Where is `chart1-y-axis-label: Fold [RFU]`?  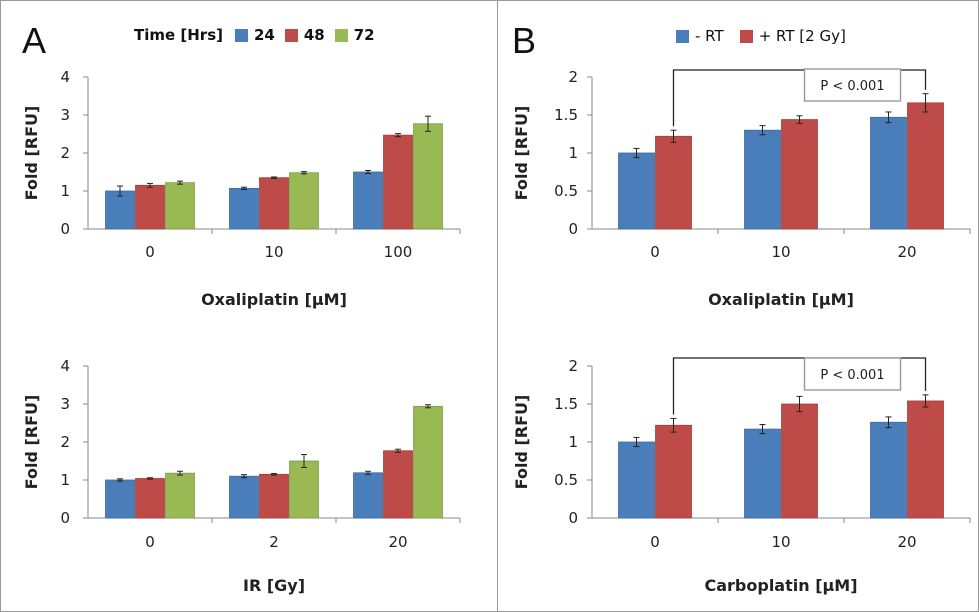 chart1-y-axis-label: Fold [RFU] is located at coordinates (31, 153).